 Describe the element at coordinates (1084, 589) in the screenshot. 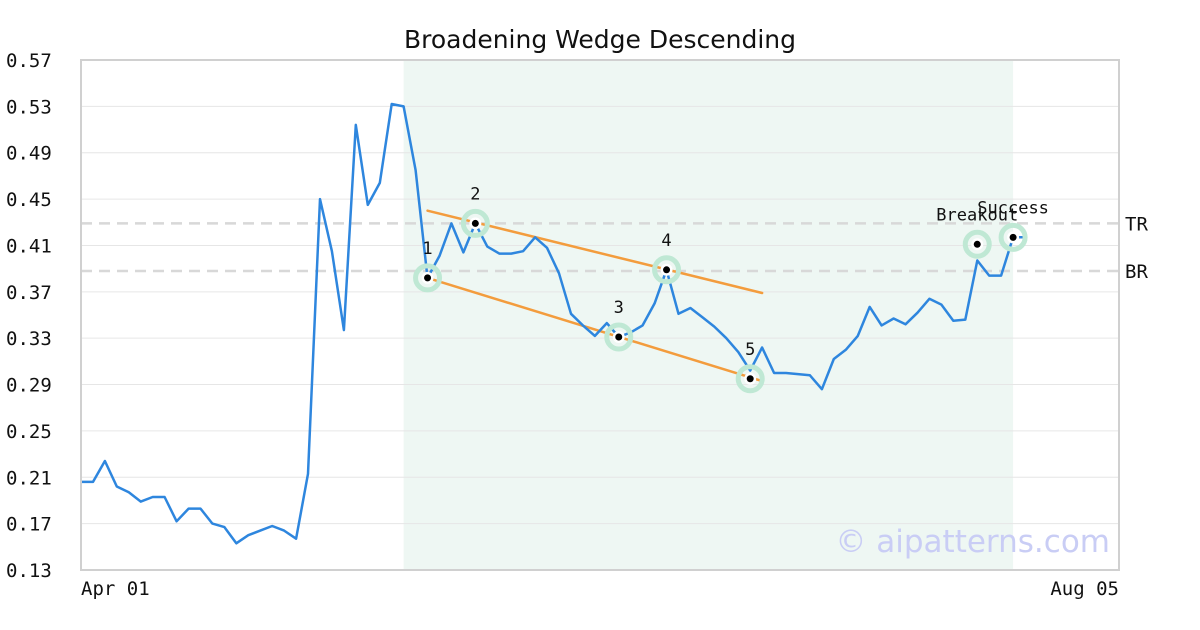

I see `x-tick-label: Aug 05` at that location.